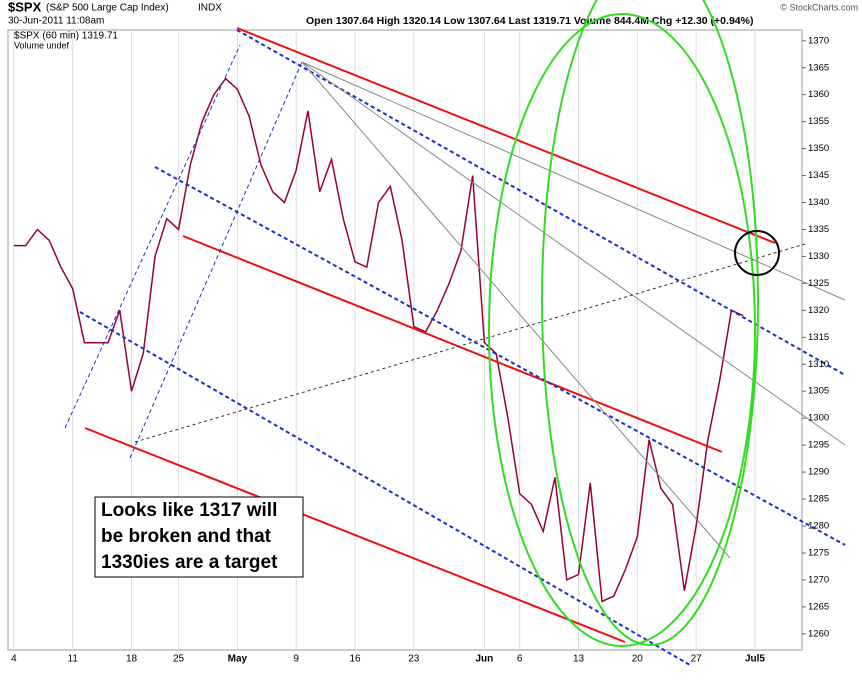 Image resolution: width=862 pixels, height=683 pixels. I want to click on y-tick-label: 1345, so click(818, 175).